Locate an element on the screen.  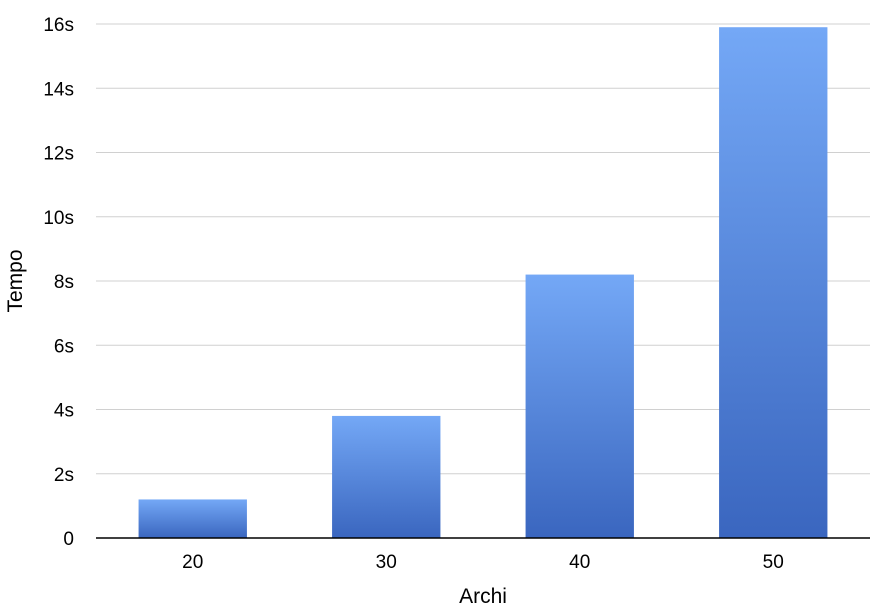
x-tick-label: 30 is located at coordinates (386, 562).